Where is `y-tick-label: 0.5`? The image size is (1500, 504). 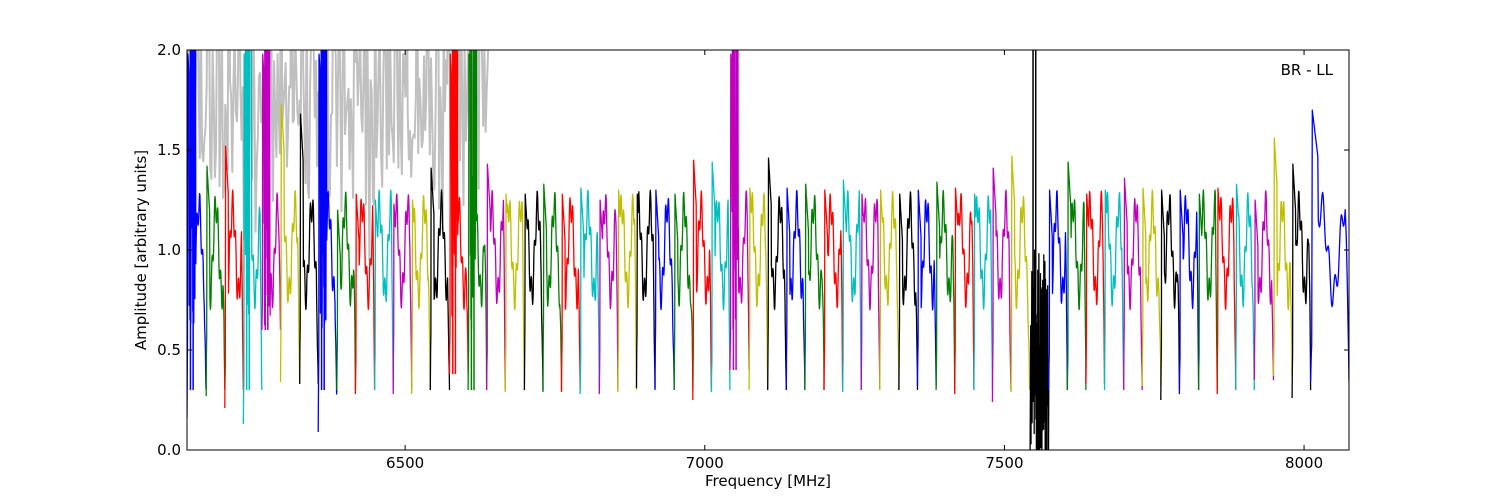 y-tick-label: 0.5 is located at coordinates (169, 350).